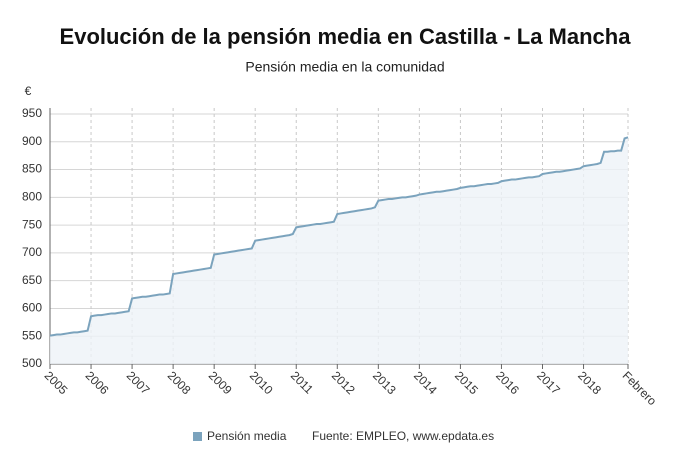 The height and width of the screenshot is (465, 690). What do you see at coordinates (32, 169) in the screenshot?
I see `y-tick-label: 850` at bounding box center [32, 169].